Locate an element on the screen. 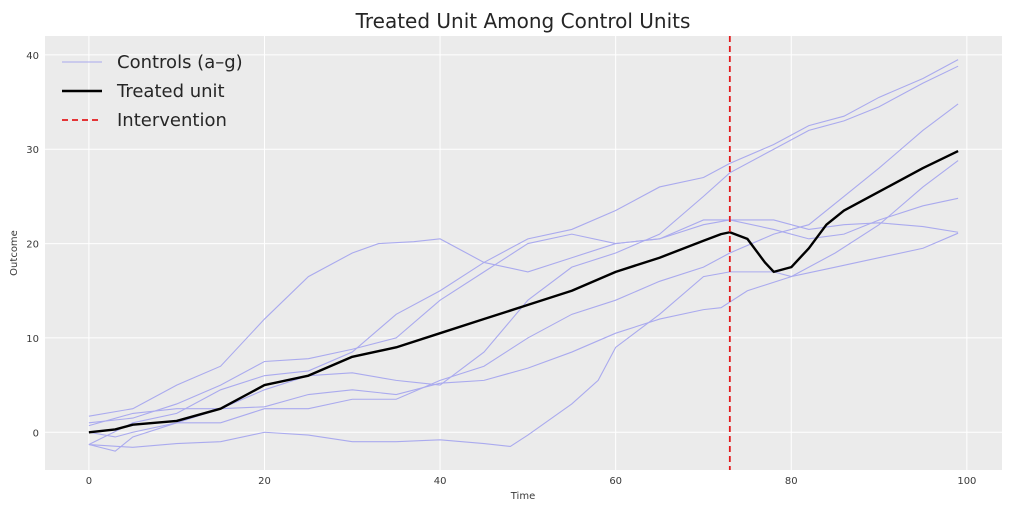 The width and height of the screenshot is (1011, 511). x-tick-label: 0 is located at coordinates (89, 481).